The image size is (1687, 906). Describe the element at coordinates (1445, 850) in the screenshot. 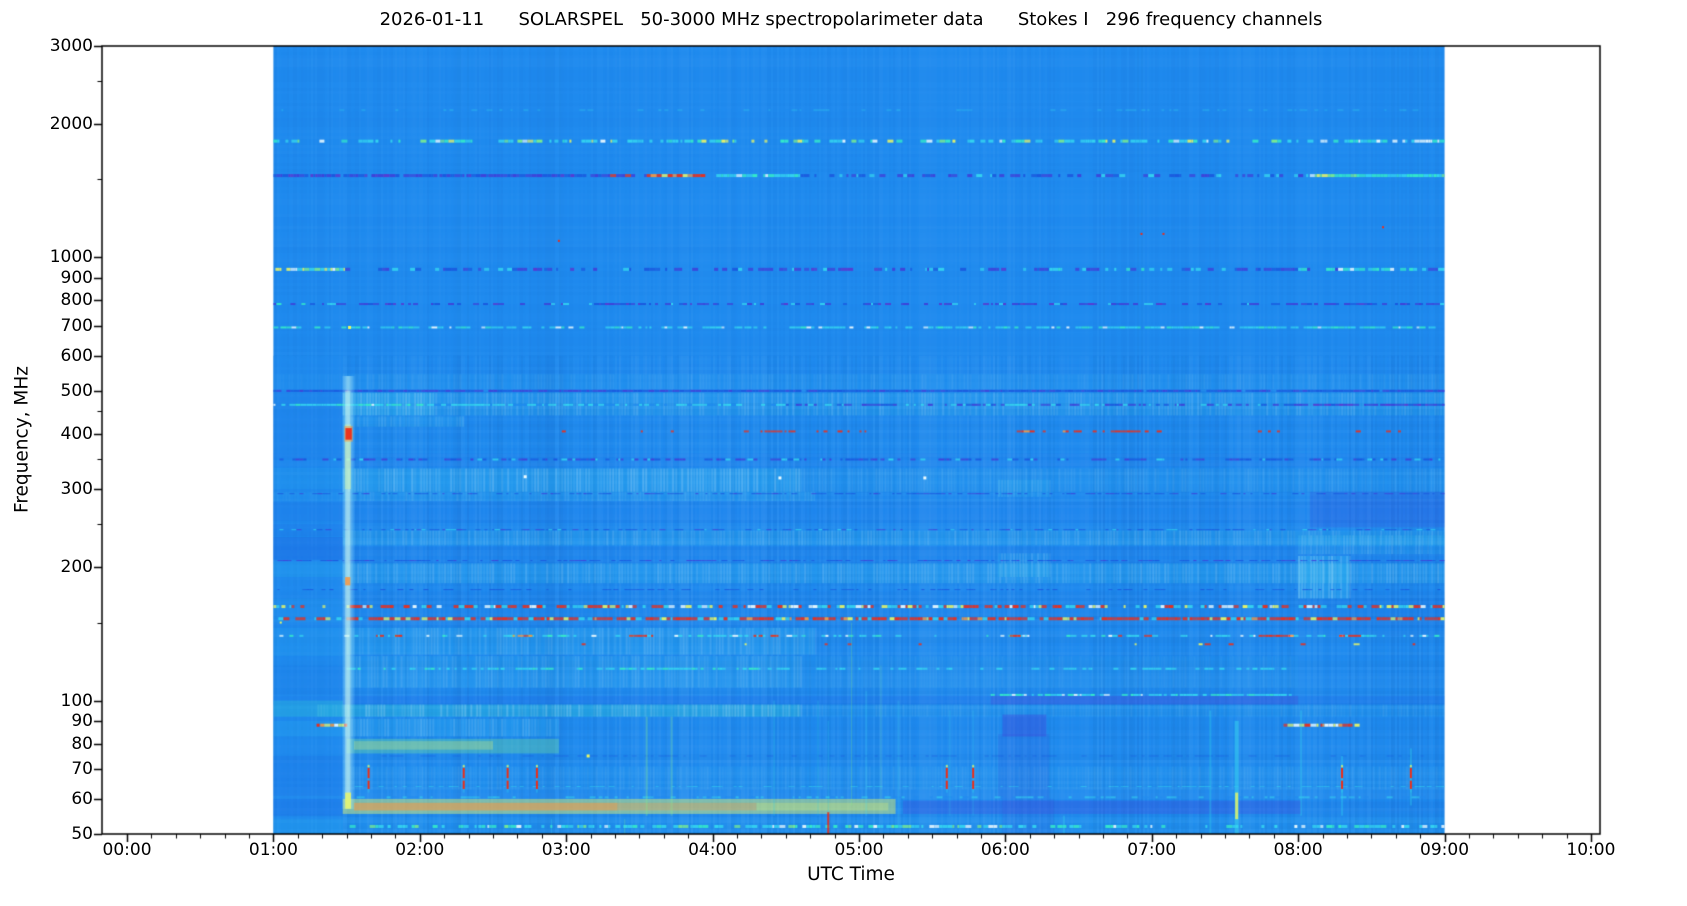

I see `x-tick-label: 09:00` at that location.